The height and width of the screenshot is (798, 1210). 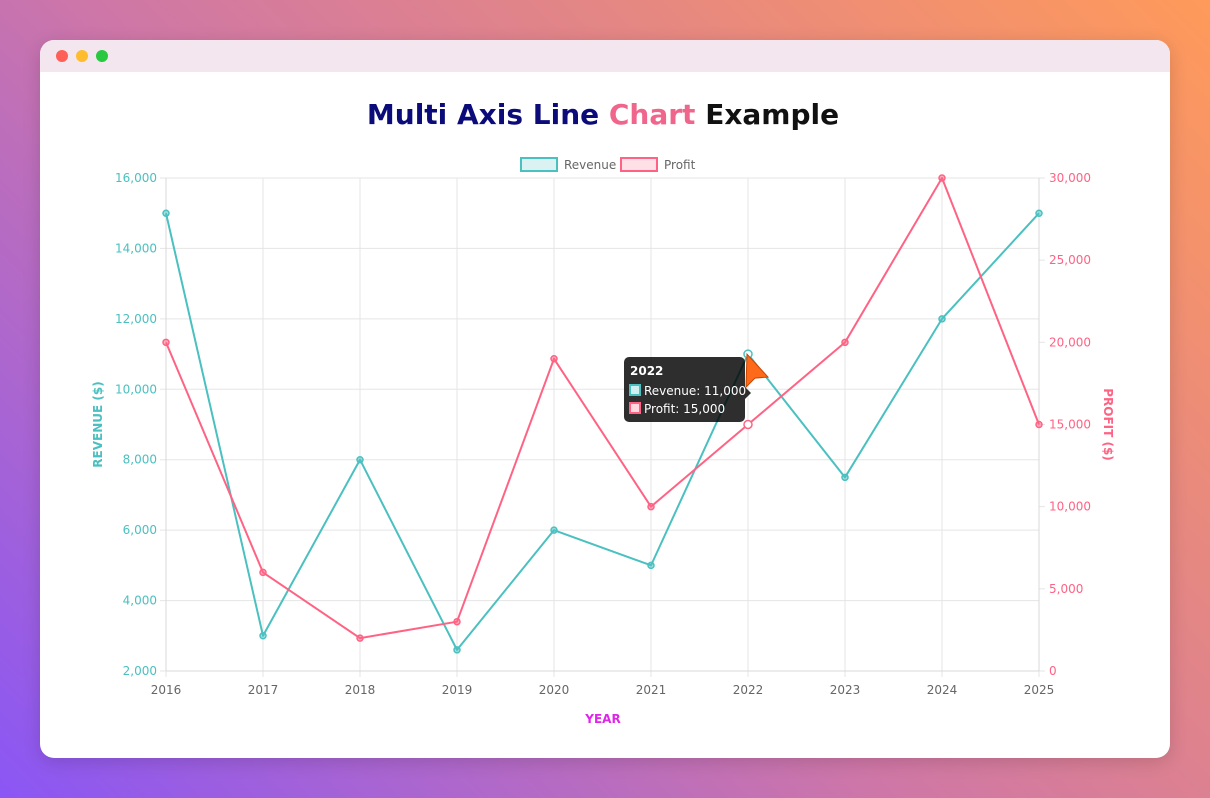 What do you see at coordinates (360, 690) in the screenshot?
I see `x-tick-label: 2018` at bounding box center [360, 690].